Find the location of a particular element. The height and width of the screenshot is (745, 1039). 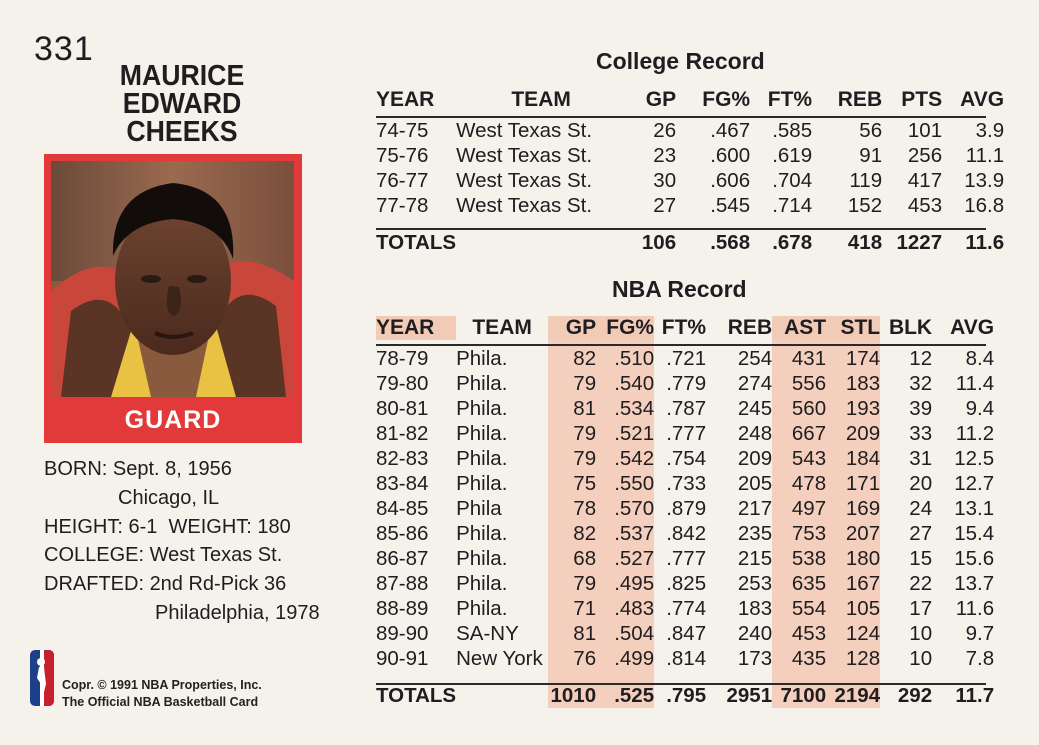

col-header: YEAR is located at coordinates (405, 99).